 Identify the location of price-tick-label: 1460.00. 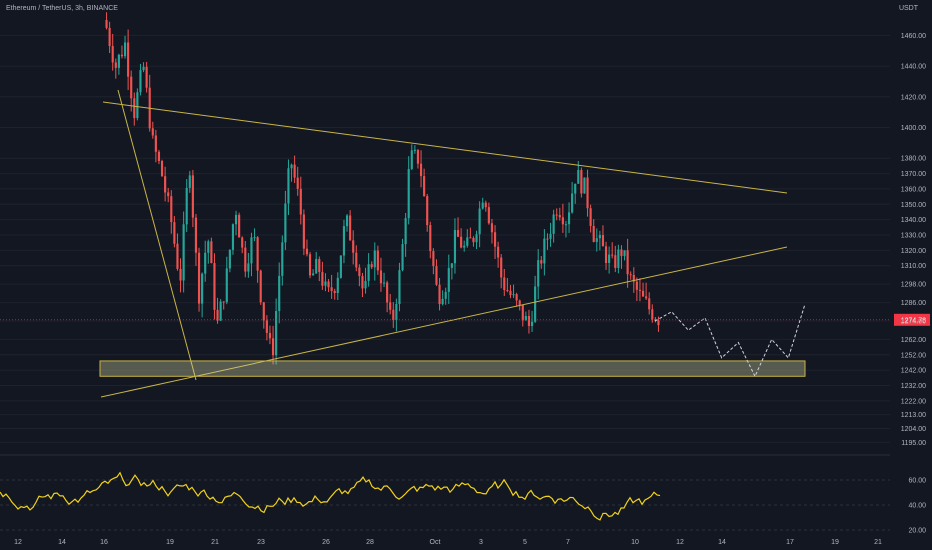
(913, 36).